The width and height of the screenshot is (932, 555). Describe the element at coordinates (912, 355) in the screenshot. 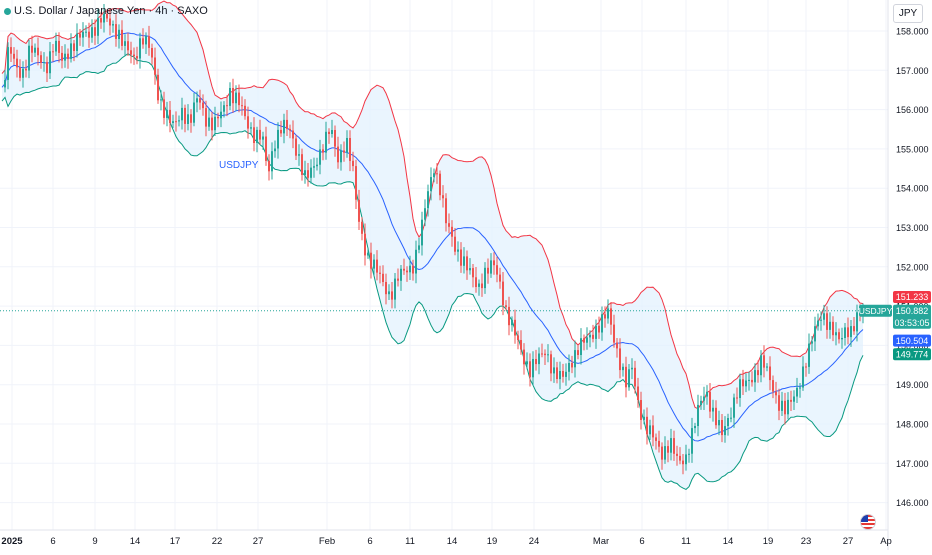

I see `lower-band-tag: 149.774` at that location.